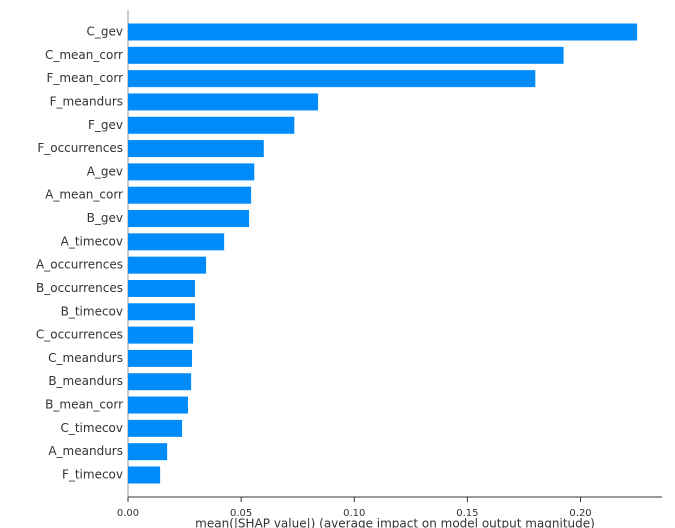  Describe the element at coordinates (105, 171) in the screenshot. I see `y-tick-label: A_gev` at that location.